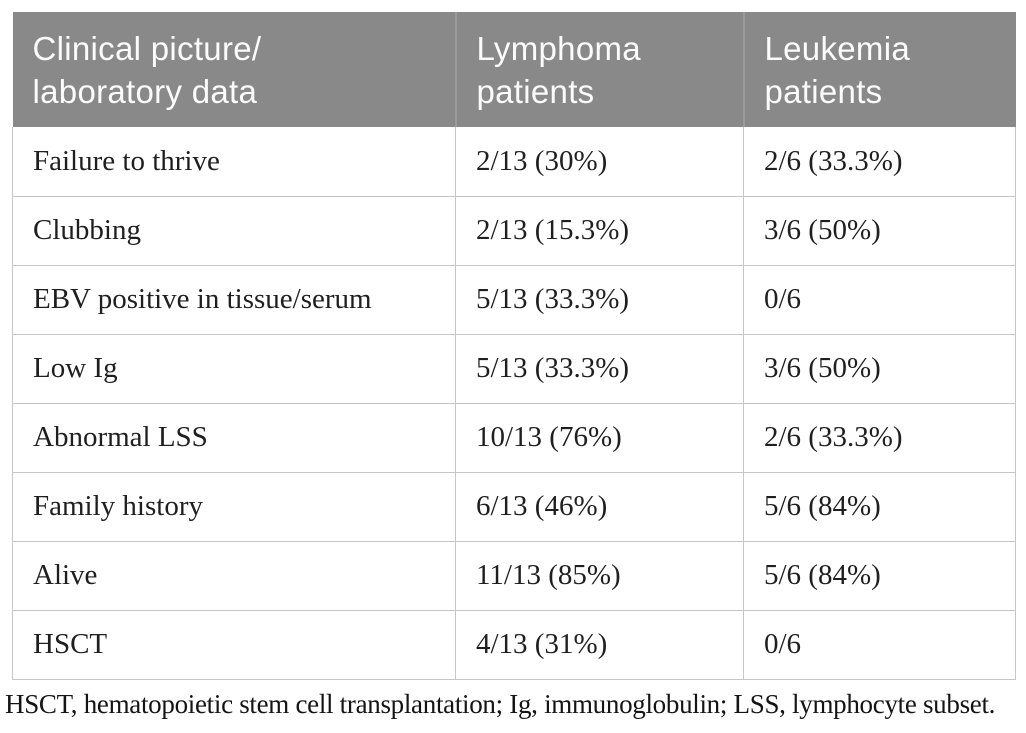 This screenshot has height=733, width=1026. Describe the element at coordinates (599, 69) in the screenshot. I see `header-cell-lymphoma-patients: Lymphoma patients` at that location.